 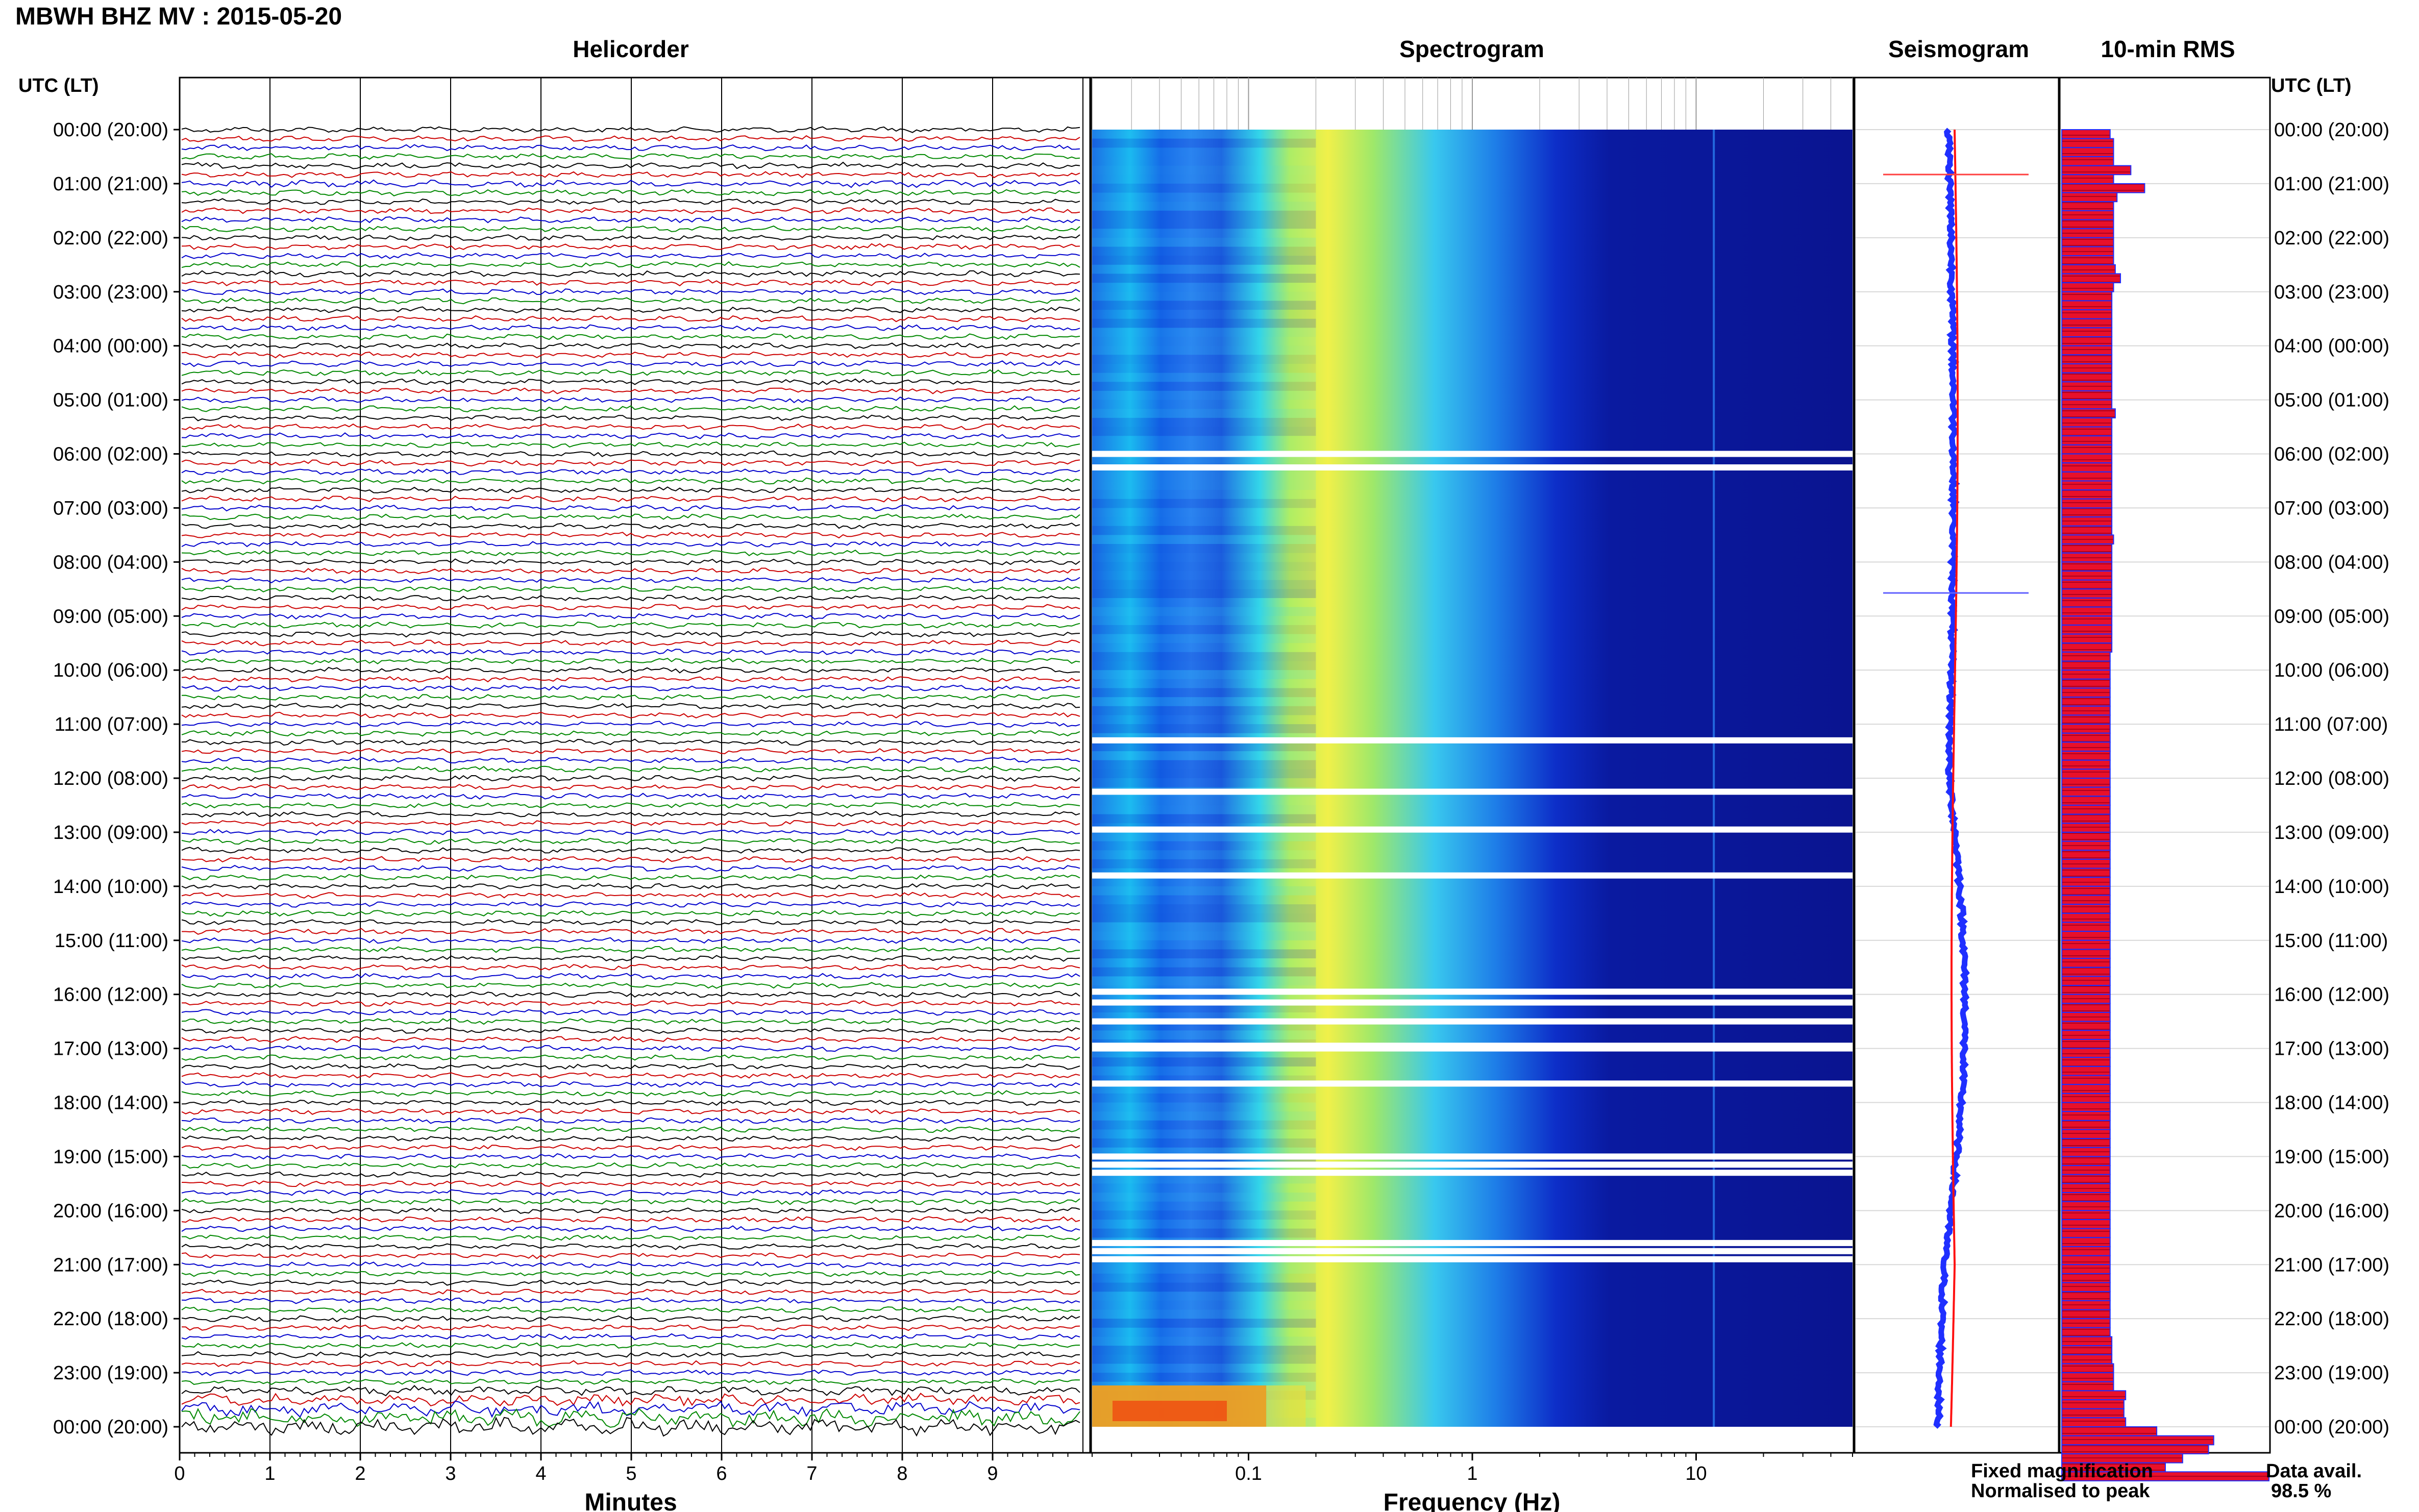 What do you see at coordinates (1472, 1468) in the screenshot?
I see `frequency-axis: 0.1 1 10` at bounding box center [1472, 1468].